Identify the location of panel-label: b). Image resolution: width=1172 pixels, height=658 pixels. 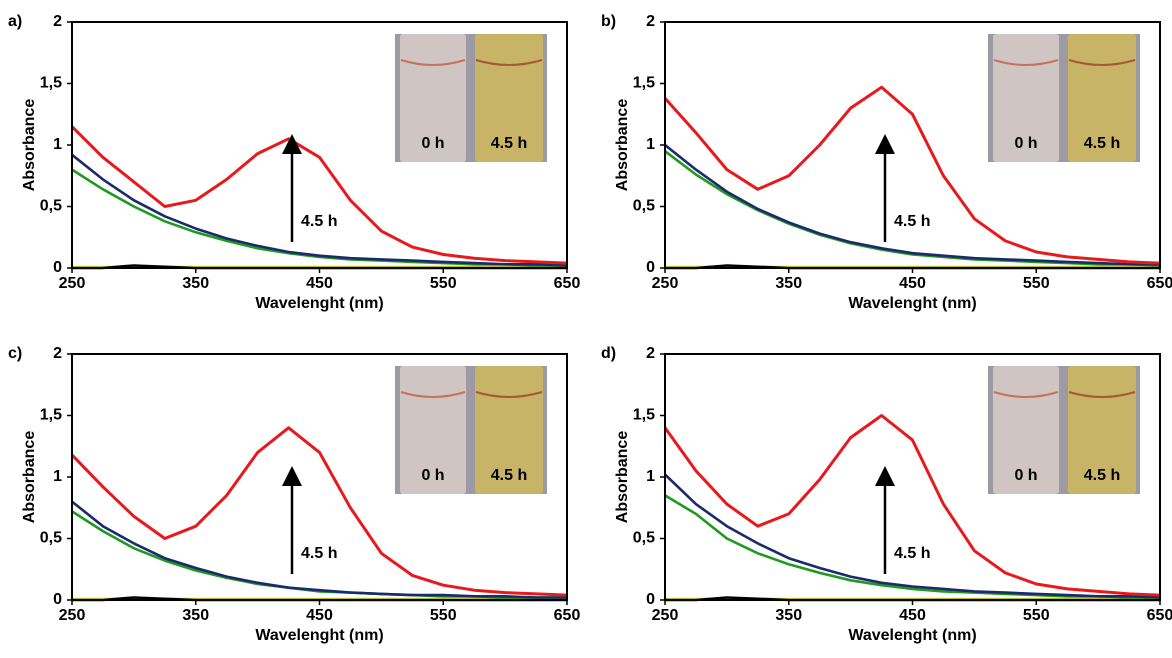
(608, 21).